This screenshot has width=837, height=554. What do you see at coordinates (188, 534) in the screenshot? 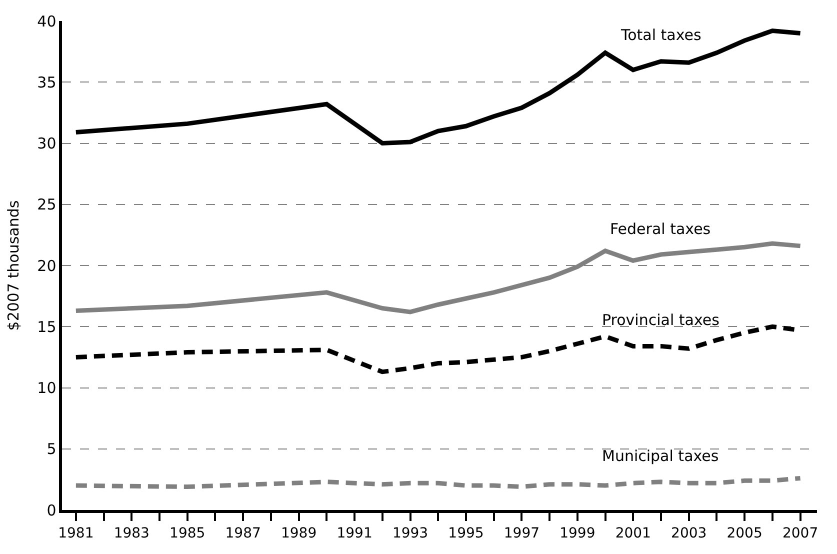
I see `x-tick-label: 1985` at bounding box center [188, 534].